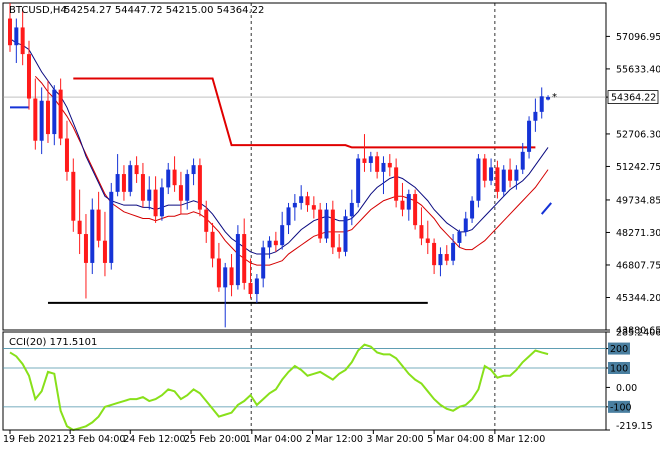 This screenshot has width=660, height=450. I want to click on cci-axis-label: 0.00, so click(626, 388).